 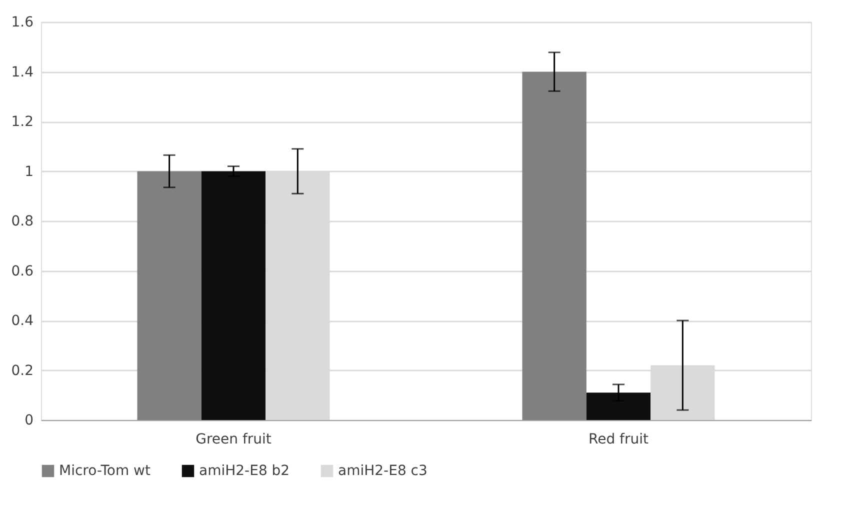 I want to click on legend-label: amiH2-E8 b2, so click(x=244, y=471).